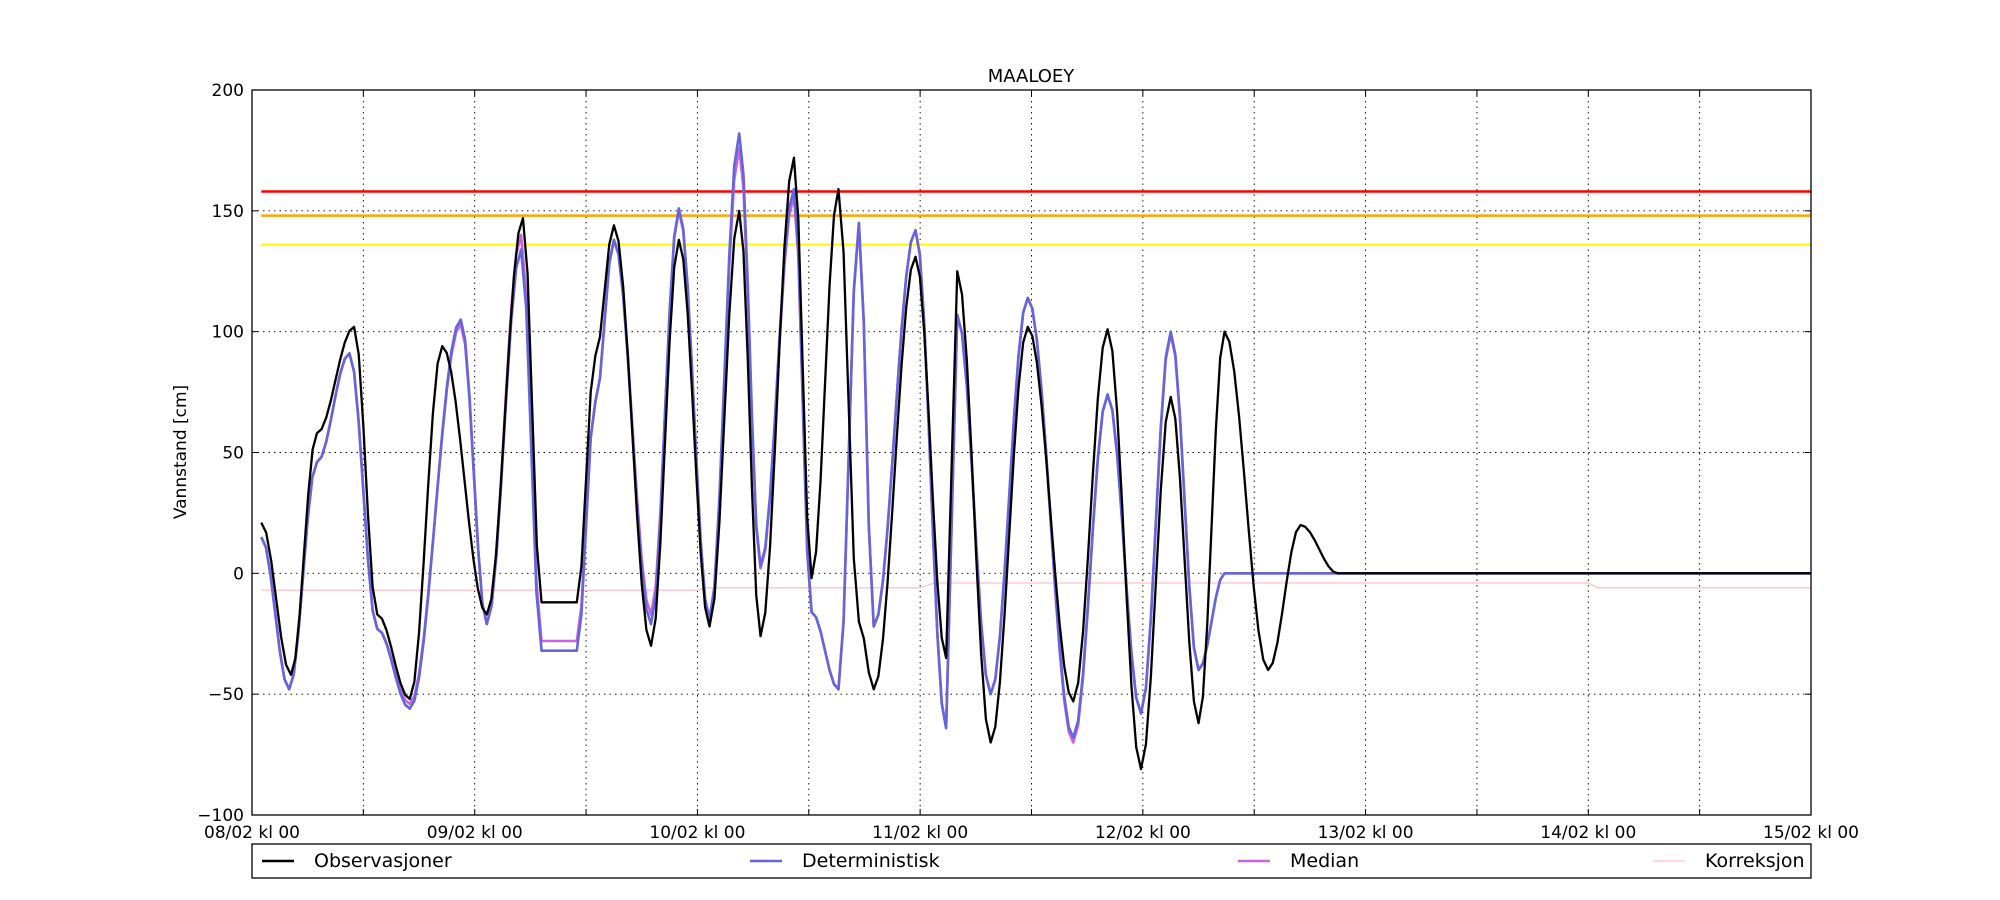 The width and height of the screenshot is (2000, 900). What do you see at coordinates (252, 833) in the screenshot?
I see `x-tick-label: 08/02 kl 00` at bounding box center [252, 833].